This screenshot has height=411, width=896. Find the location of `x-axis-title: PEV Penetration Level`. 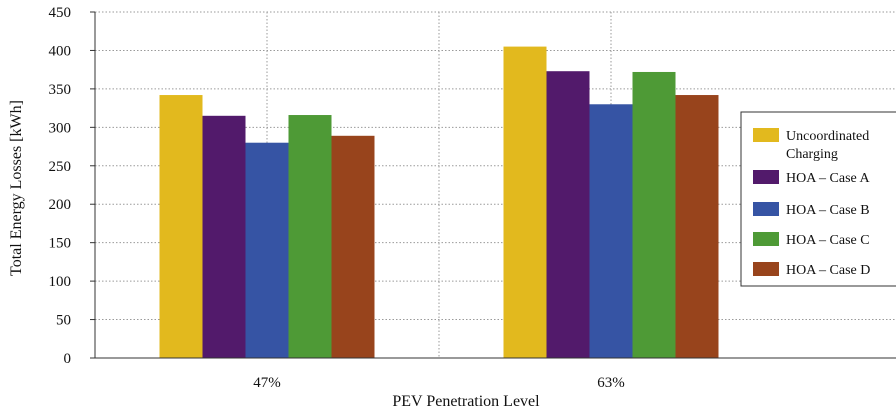

x-axis-title: PEV Penetration Level is located at coordinates (466, 401).